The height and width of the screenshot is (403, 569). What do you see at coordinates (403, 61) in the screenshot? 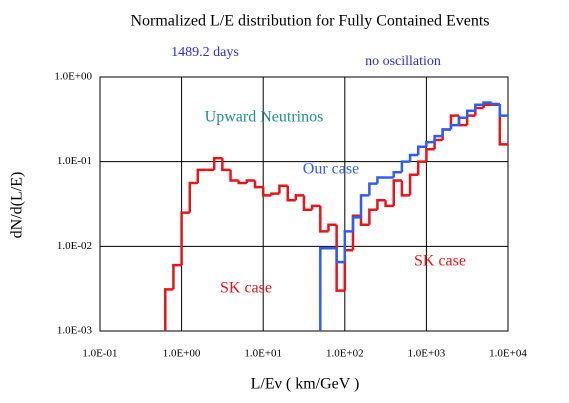
I see `annotation: no oscillation` at bounding box center [403, 61].